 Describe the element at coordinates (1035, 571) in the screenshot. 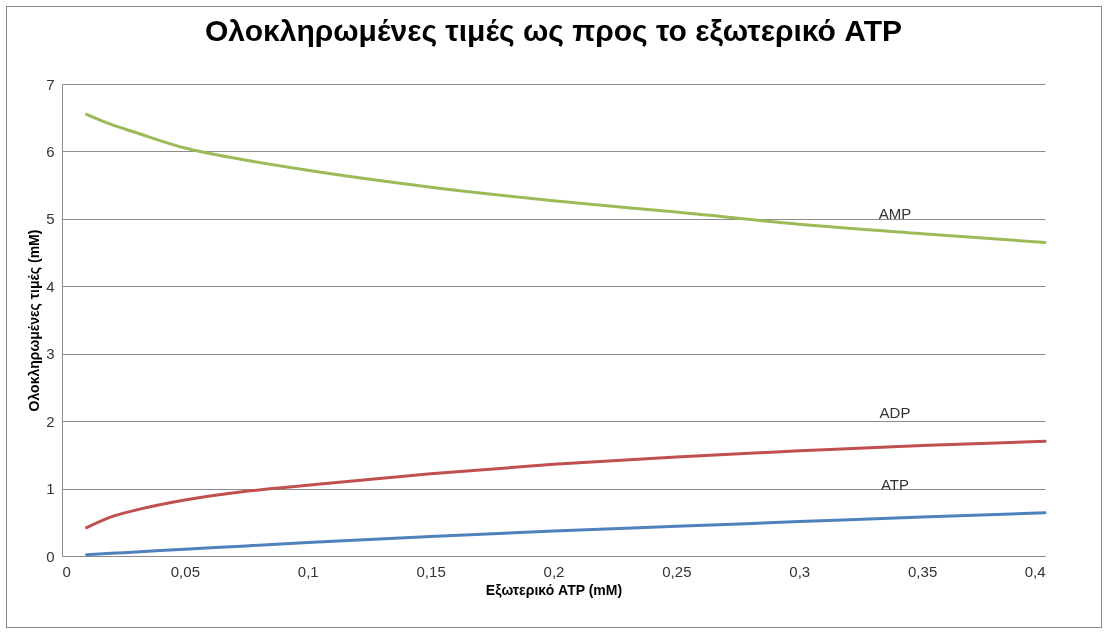

I see `x-tick-label: 0,4` at that location.